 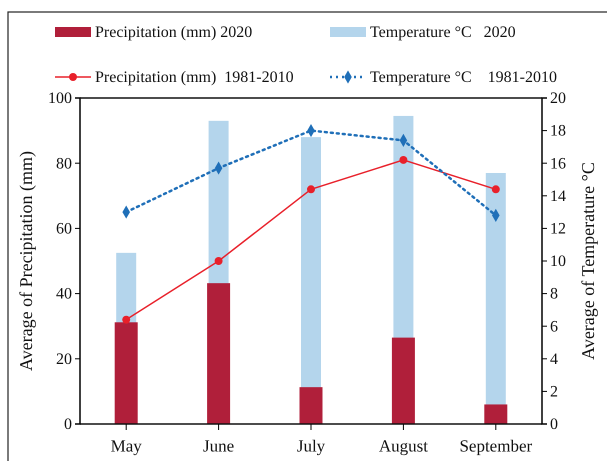 What do you see at coordinates (26, 261) in the screenshot?
I see `y-axis-title: Average of Precipitation (mm)` at bounding box center [26, 261].